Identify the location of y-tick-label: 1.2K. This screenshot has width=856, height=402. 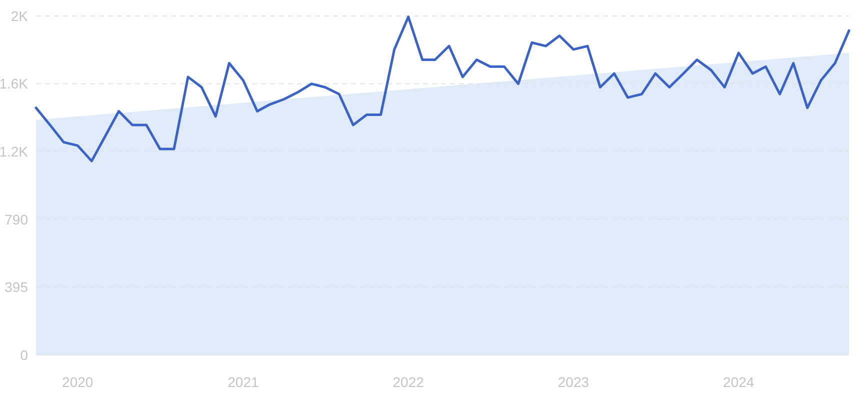
(14, 152).